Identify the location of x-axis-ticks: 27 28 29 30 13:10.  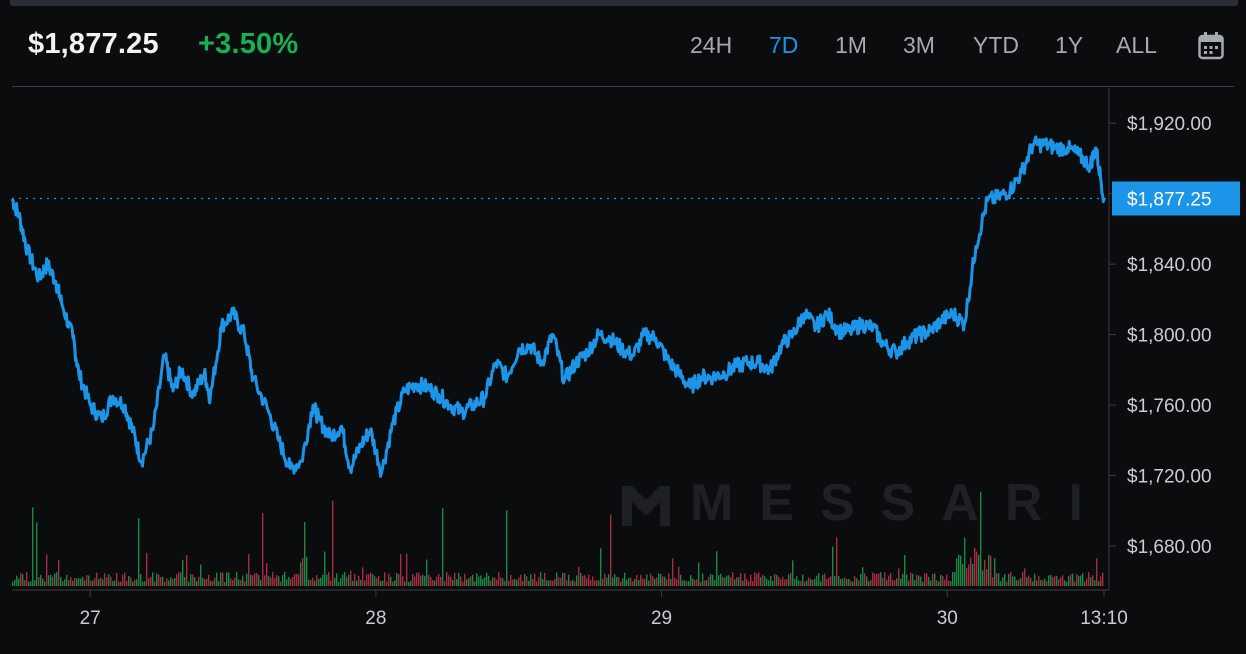
(604, 609).